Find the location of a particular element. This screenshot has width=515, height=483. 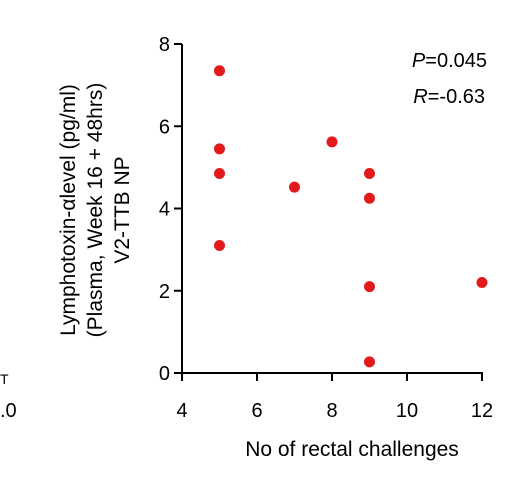

x-axis-title: No of rectal challenges is located at coordinates (352, 449).